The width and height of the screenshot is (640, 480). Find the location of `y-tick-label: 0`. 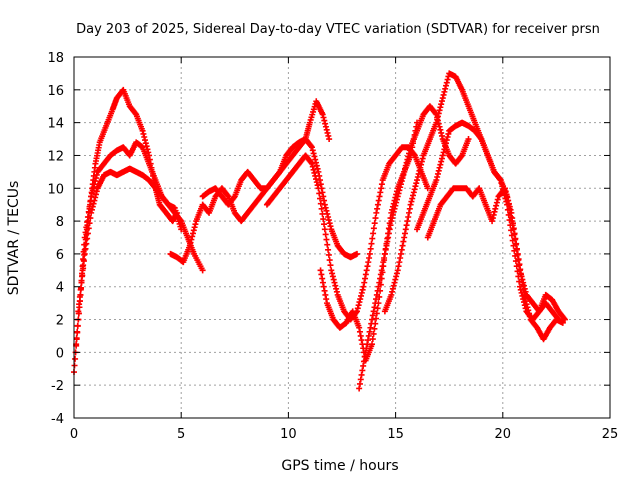

y-tick-label: 0 is located at coordinates (60, 353).